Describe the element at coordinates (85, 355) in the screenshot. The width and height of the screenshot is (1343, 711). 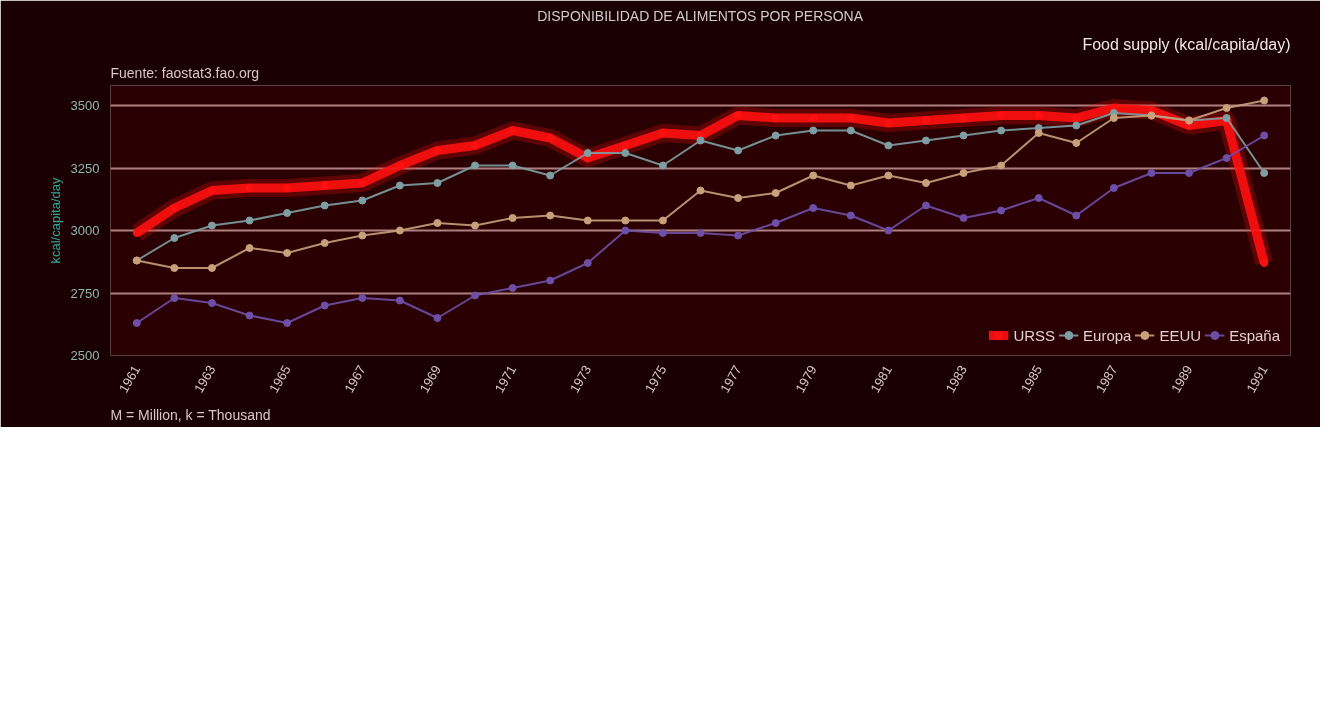
I see `y-tick-label: 2500` at that location.